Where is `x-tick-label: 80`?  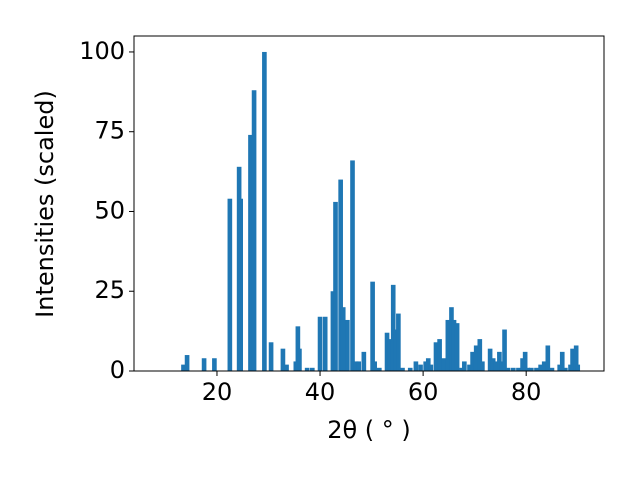 x-tick-label: 80 is located at coordinates (526, 392).